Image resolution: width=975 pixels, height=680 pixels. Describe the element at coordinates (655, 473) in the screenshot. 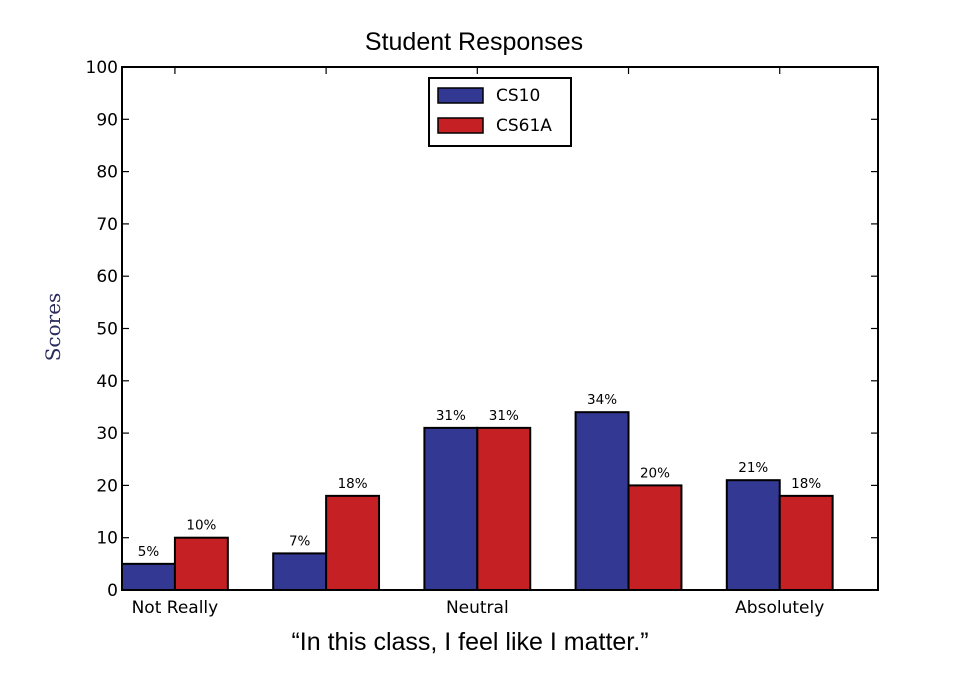

I see `data-label-cs61a-3: 20%` at that location.